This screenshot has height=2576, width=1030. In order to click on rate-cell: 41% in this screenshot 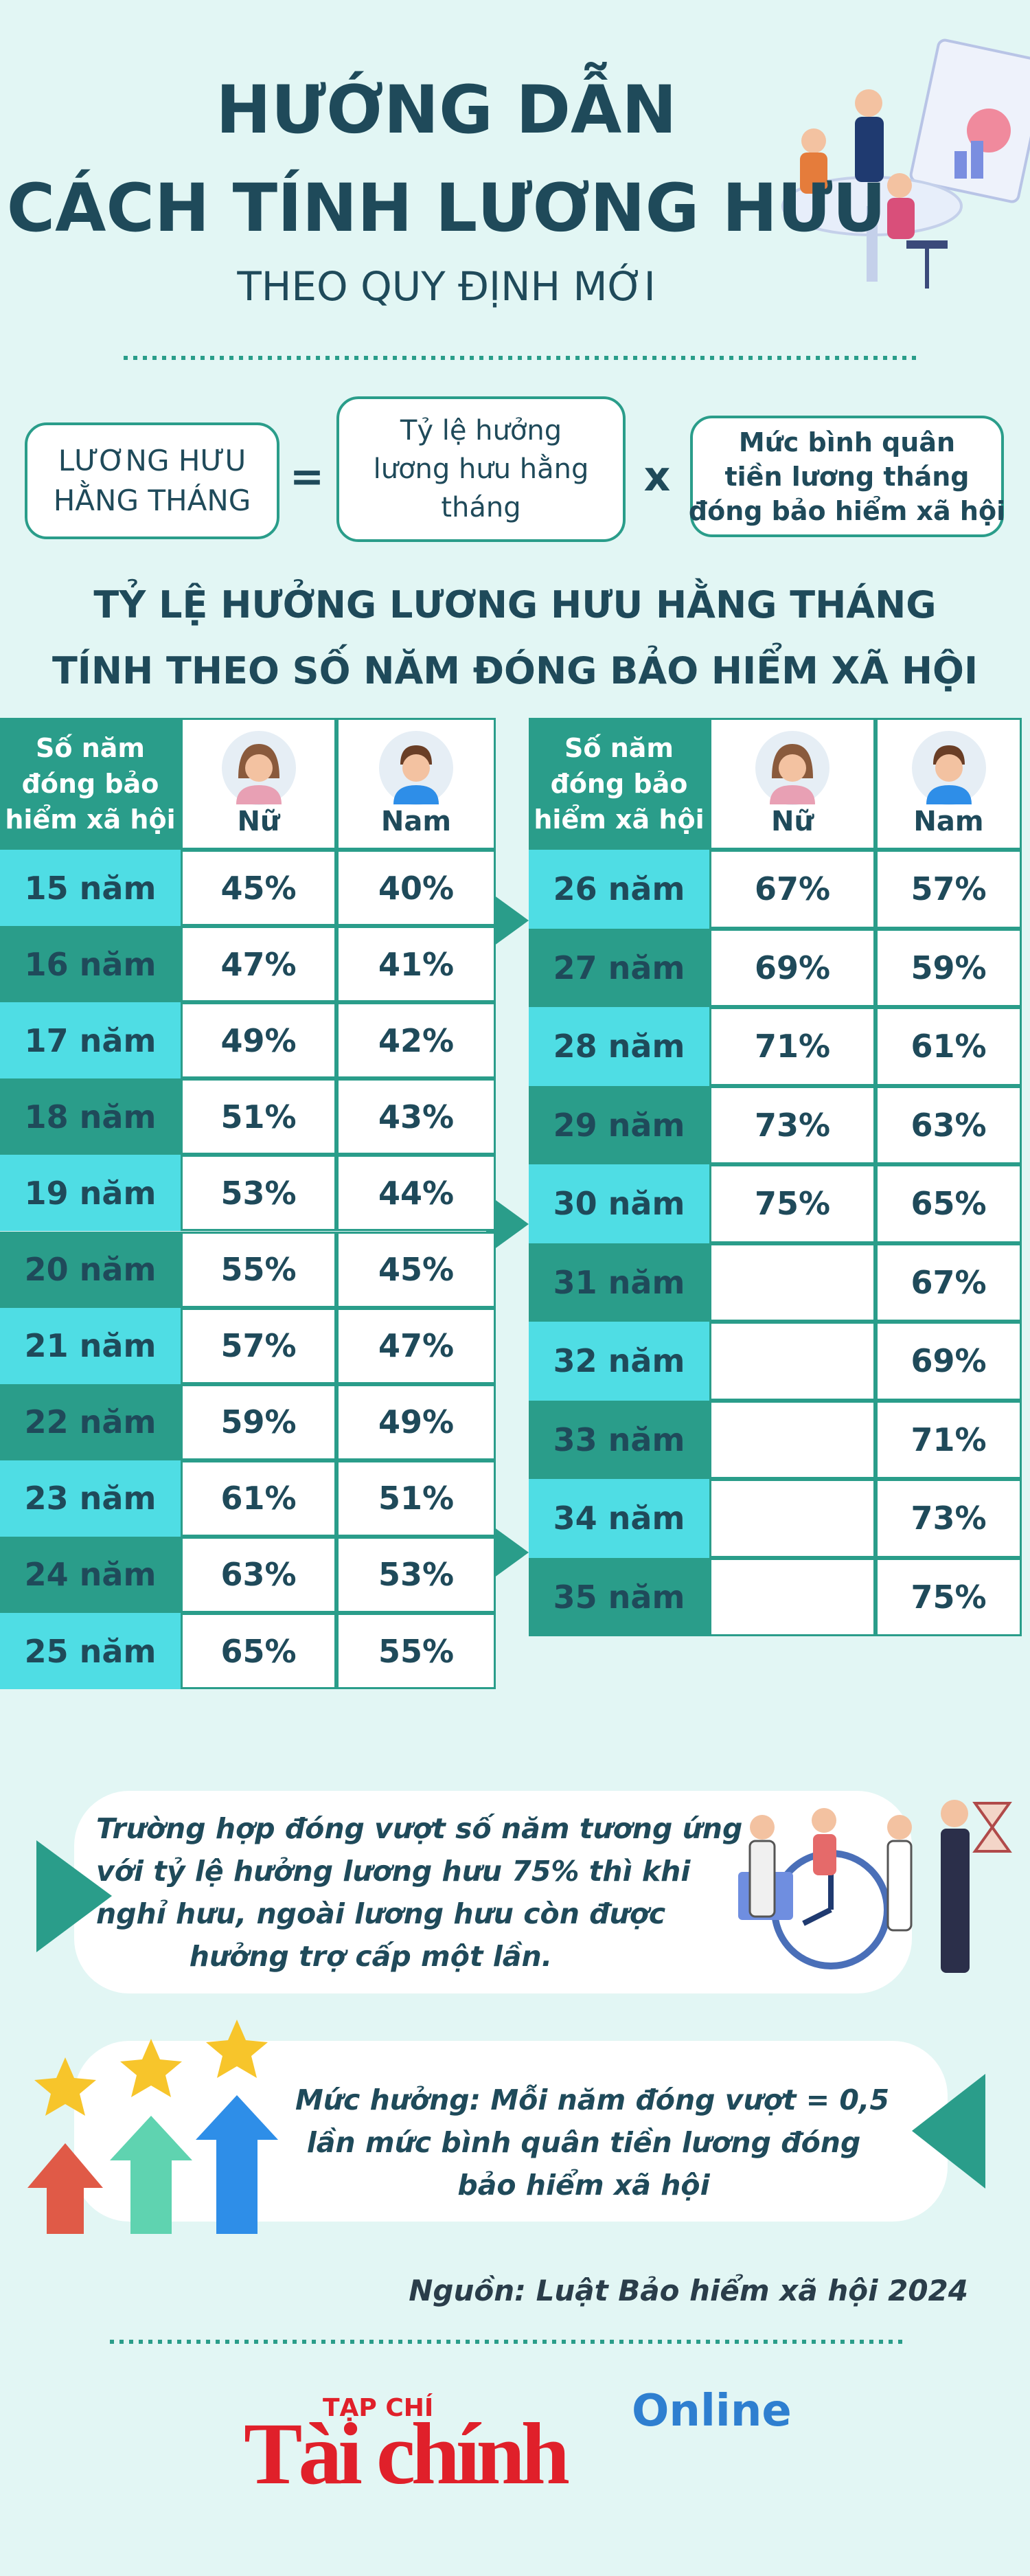, I will do `click(416, 964)`.